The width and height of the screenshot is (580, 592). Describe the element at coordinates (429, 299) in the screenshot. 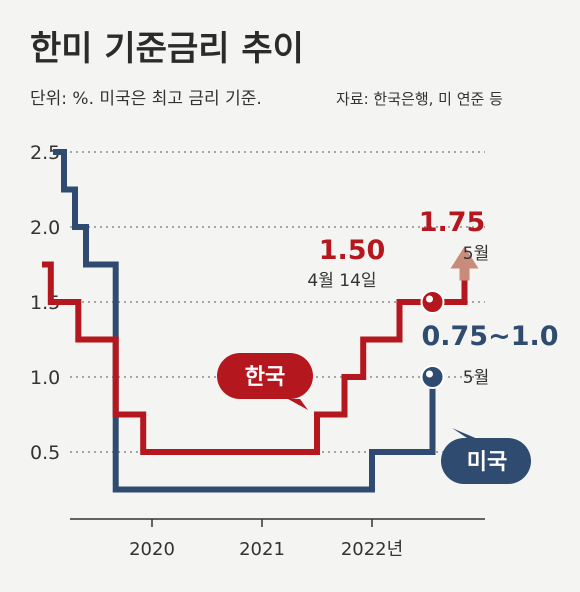

I see `korea-end-marker-highlight` at that location.